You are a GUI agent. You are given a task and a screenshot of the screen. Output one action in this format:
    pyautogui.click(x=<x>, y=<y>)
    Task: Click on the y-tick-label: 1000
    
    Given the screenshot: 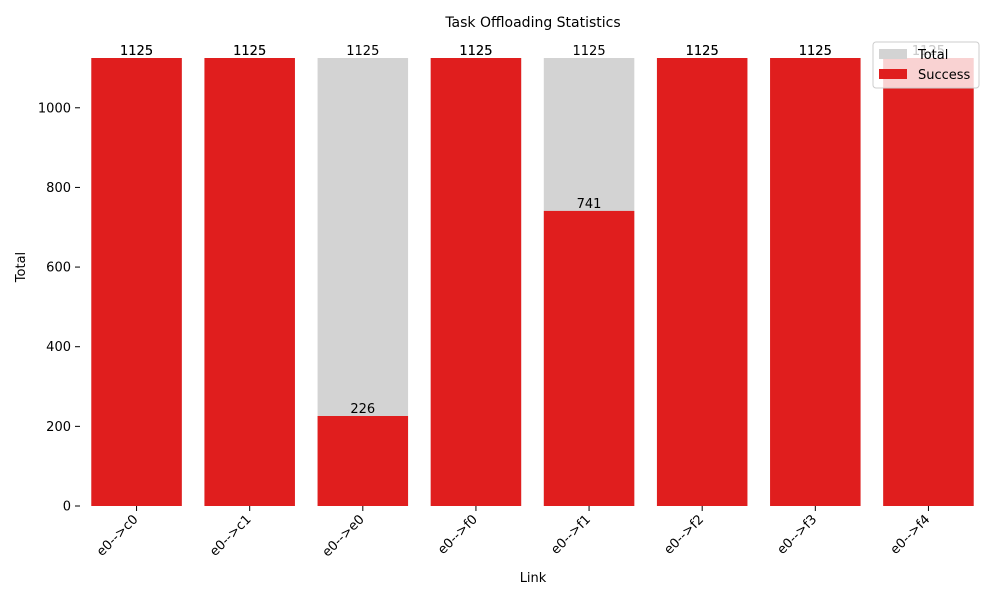 What is the action you would take?
    pyautogui.click(x=54, y=108)
    